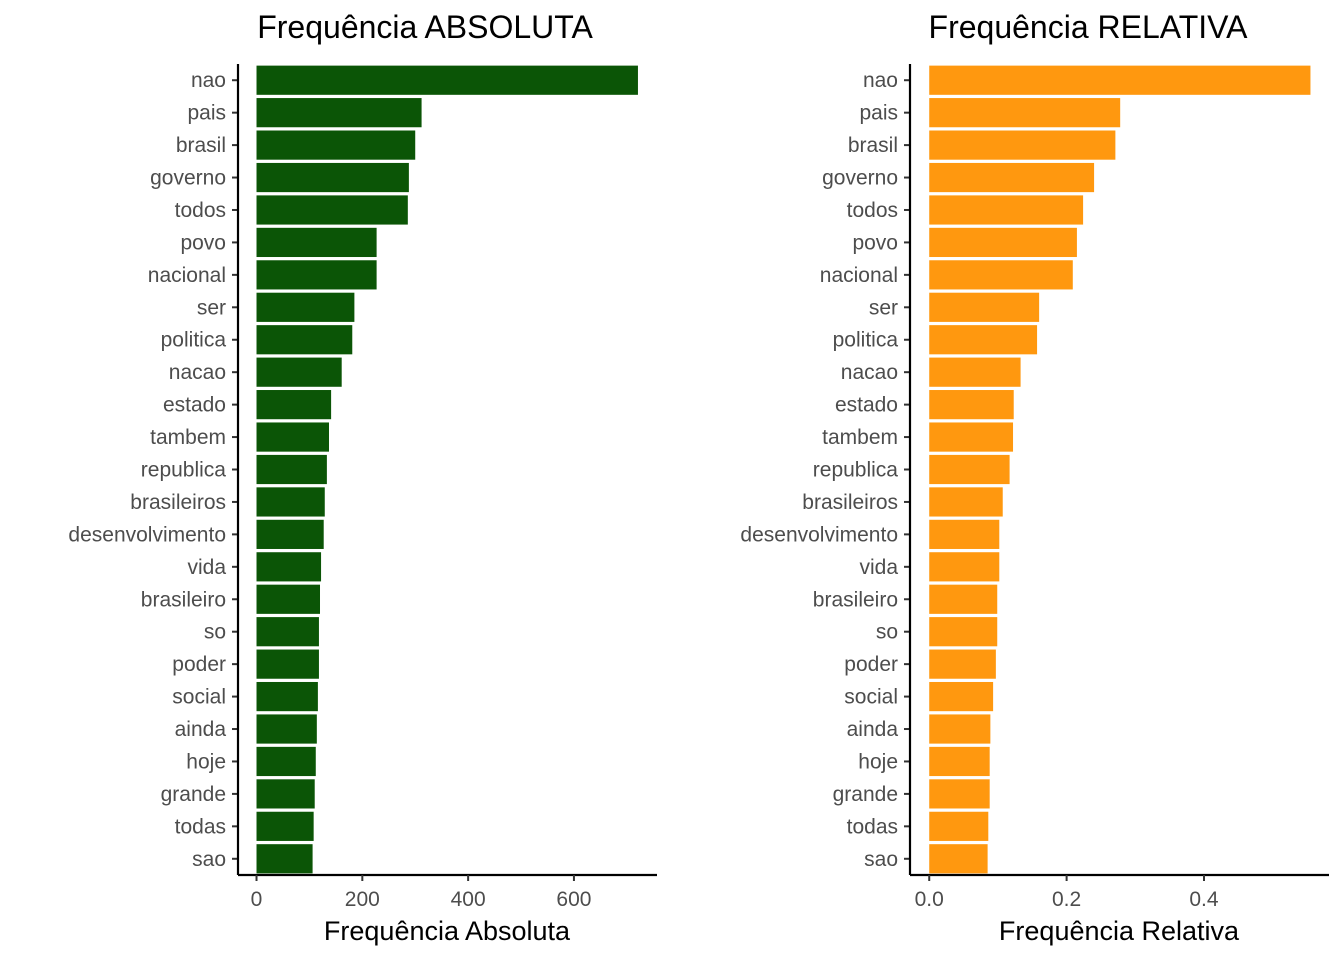  What do you see at coordinates (964, 534) in the screenshot?
I see `panel-2-bar-desenvolvimento` at bounding box center [964, 534].